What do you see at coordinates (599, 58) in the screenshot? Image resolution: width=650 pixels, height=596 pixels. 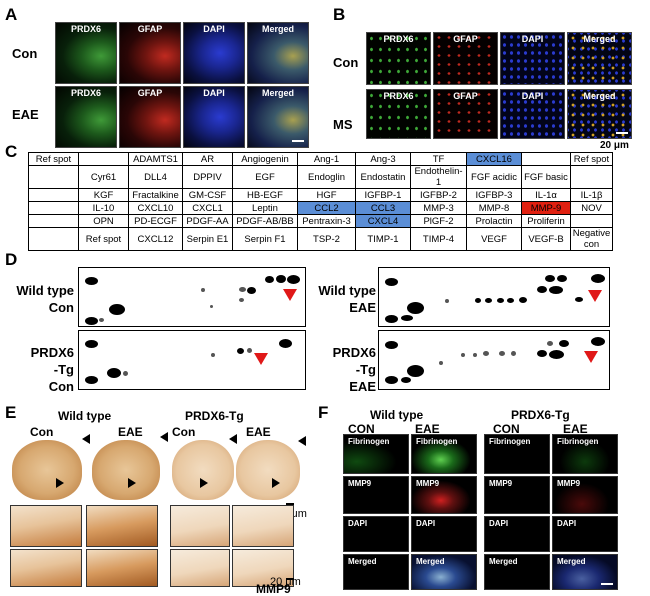 I see `b-con-merged-image: Merged` at bounding box center [599, 58].